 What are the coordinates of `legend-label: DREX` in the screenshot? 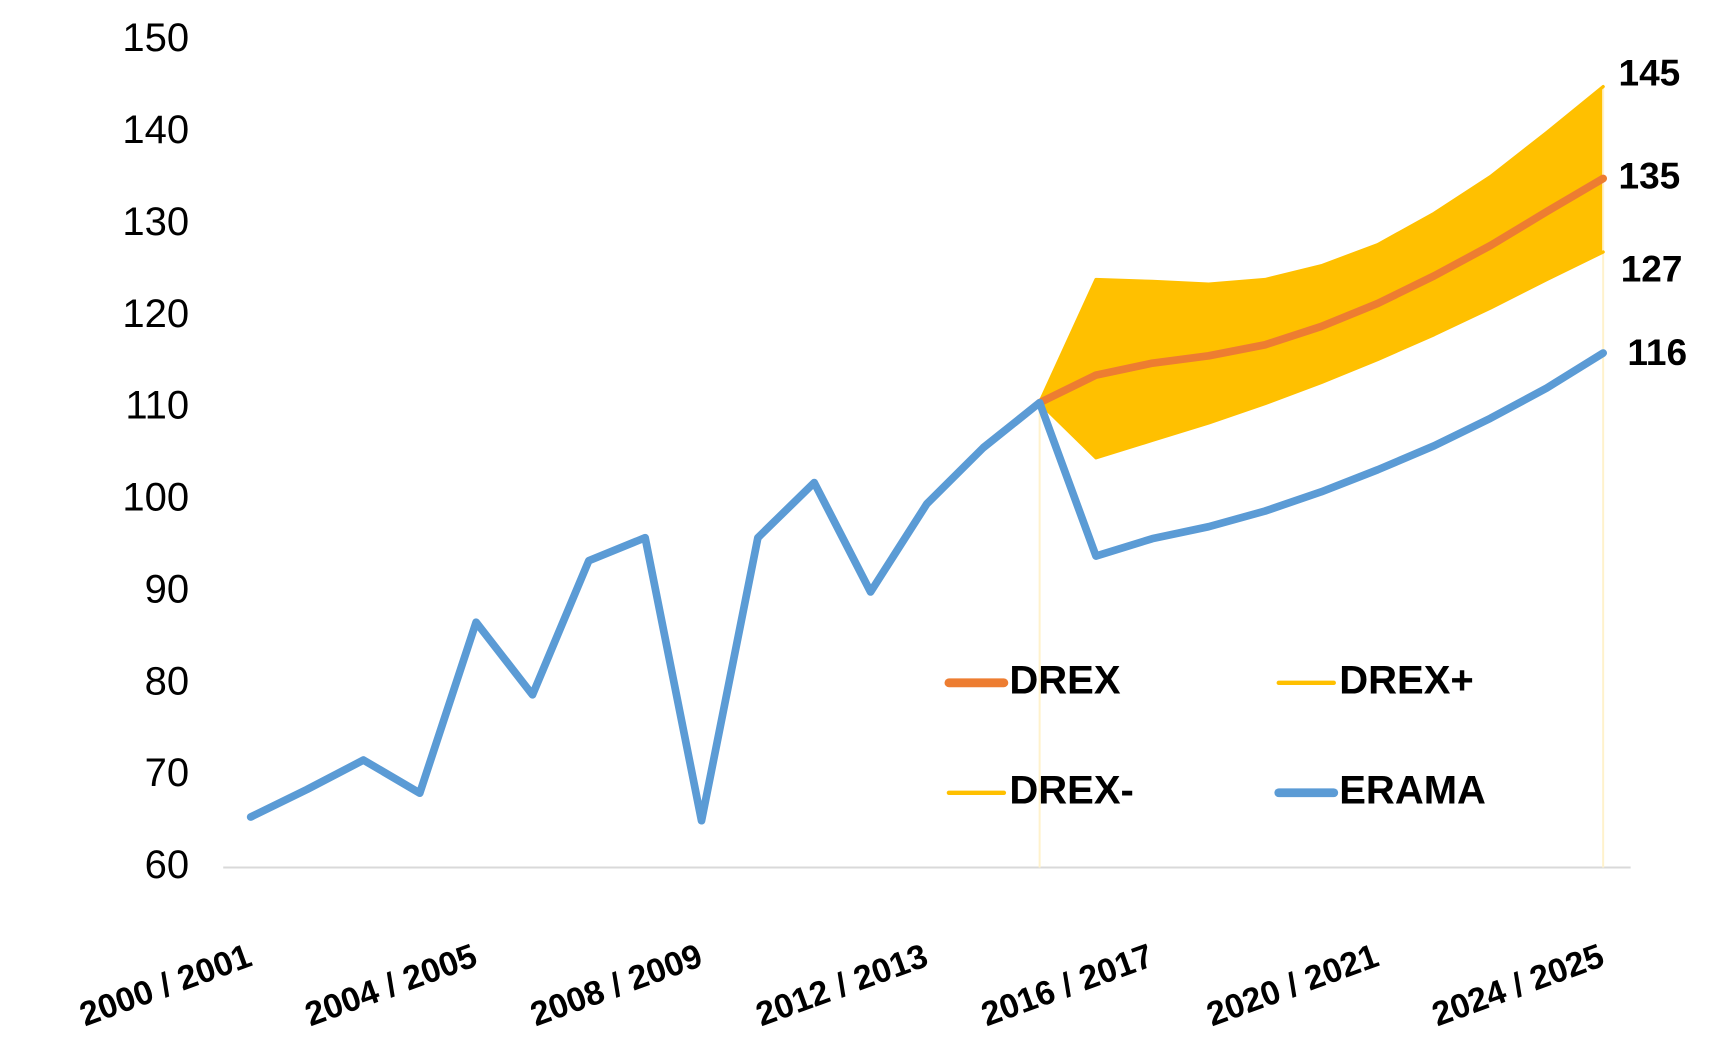 It's located at (1064, 680).